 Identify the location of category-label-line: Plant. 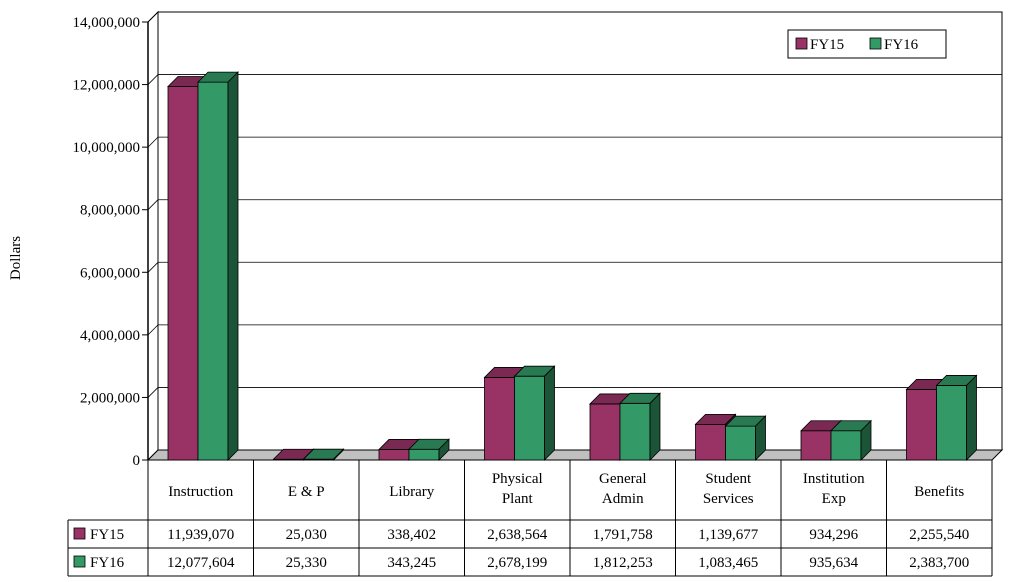
(518, 499).